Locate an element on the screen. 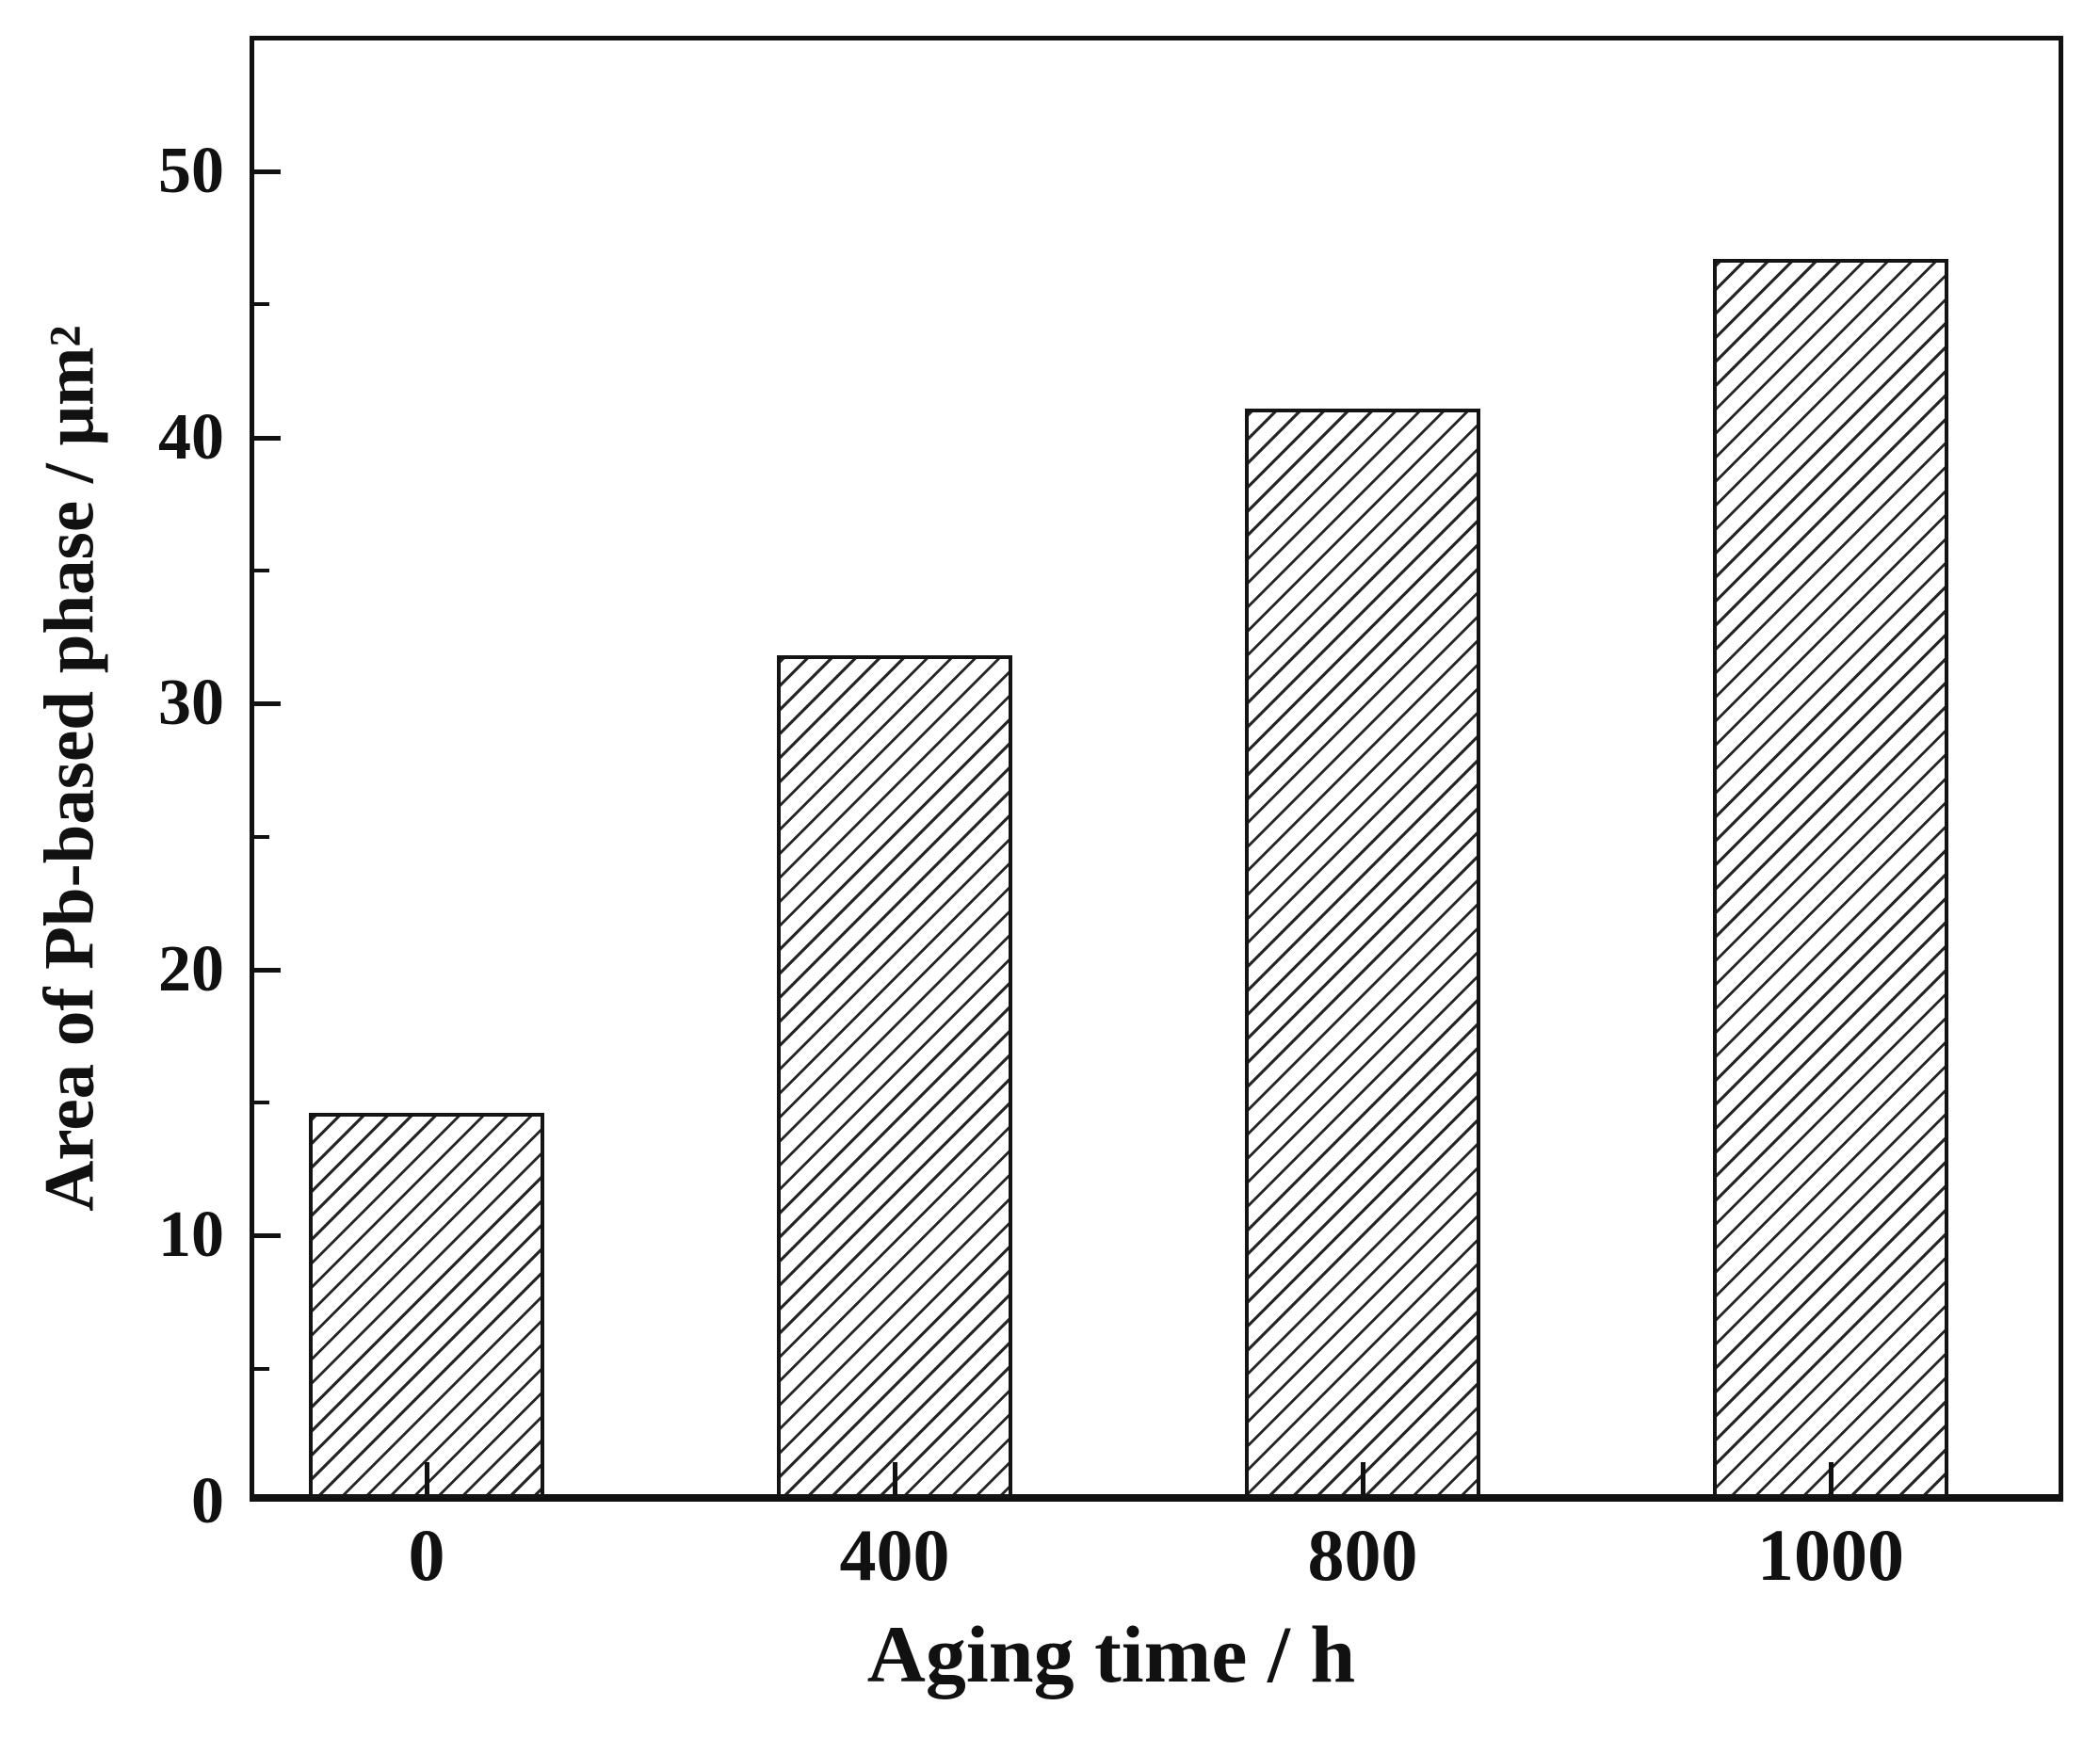 The height and width of the screenshot is (1738, 2100). y-tick-label: 10 is located at coordinates (191, 1235).